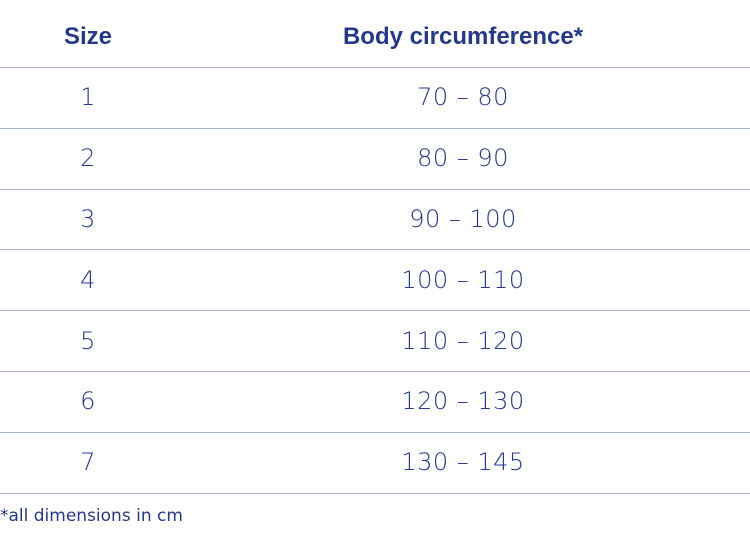  What do you see at coordinates (463, 36) in the screenshot?
I see `header-cell: Body circumference*` at bounding box center [463, 36].